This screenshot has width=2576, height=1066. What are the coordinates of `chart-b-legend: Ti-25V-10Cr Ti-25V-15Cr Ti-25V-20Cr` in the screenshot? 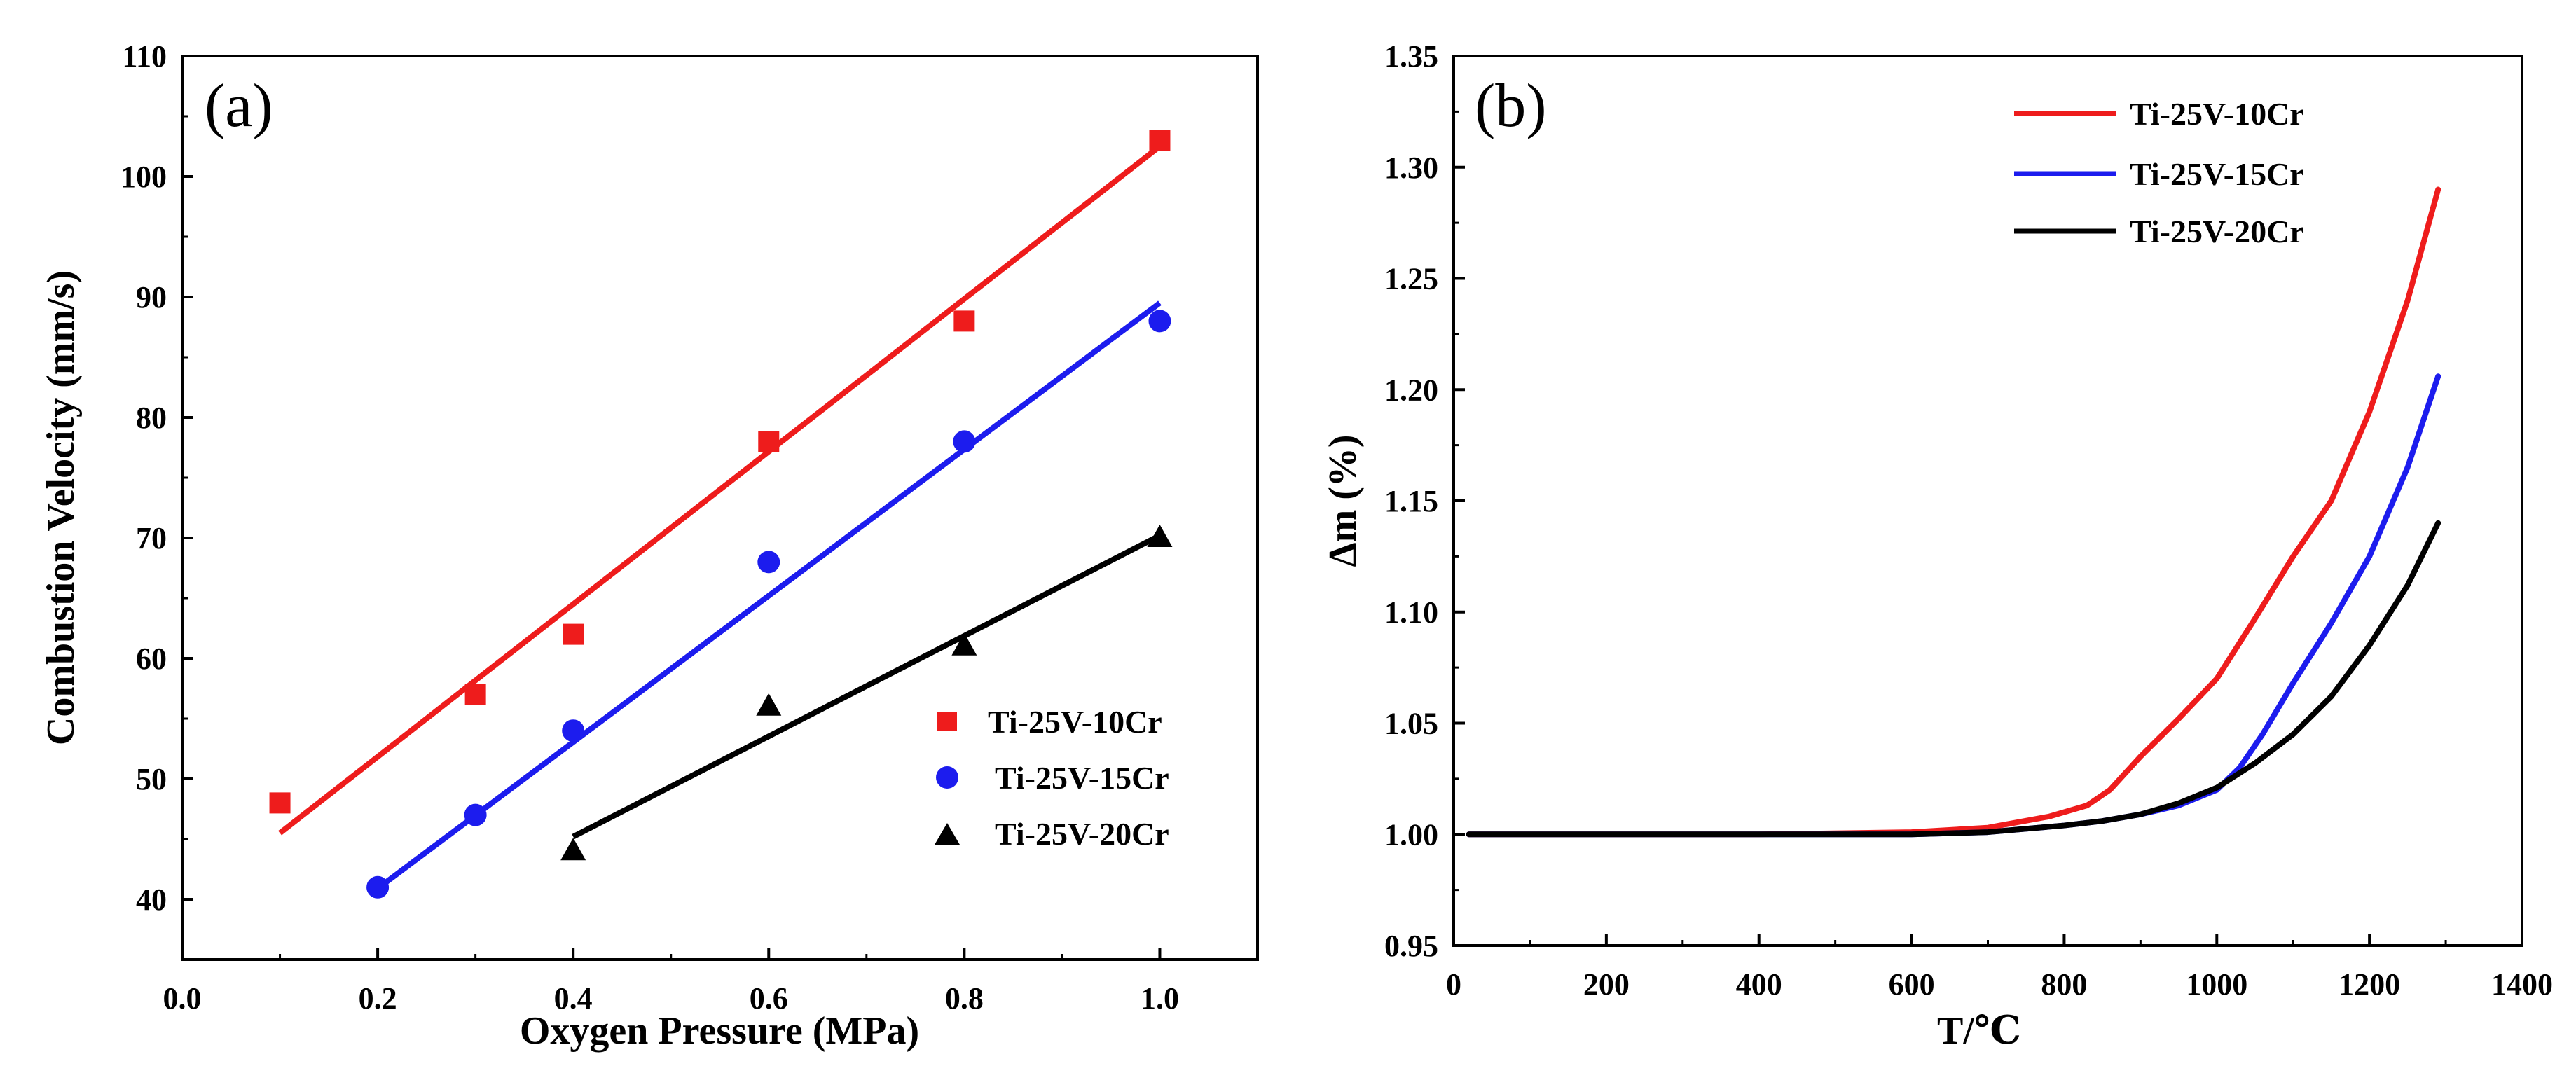 It's located at (2159, 172).